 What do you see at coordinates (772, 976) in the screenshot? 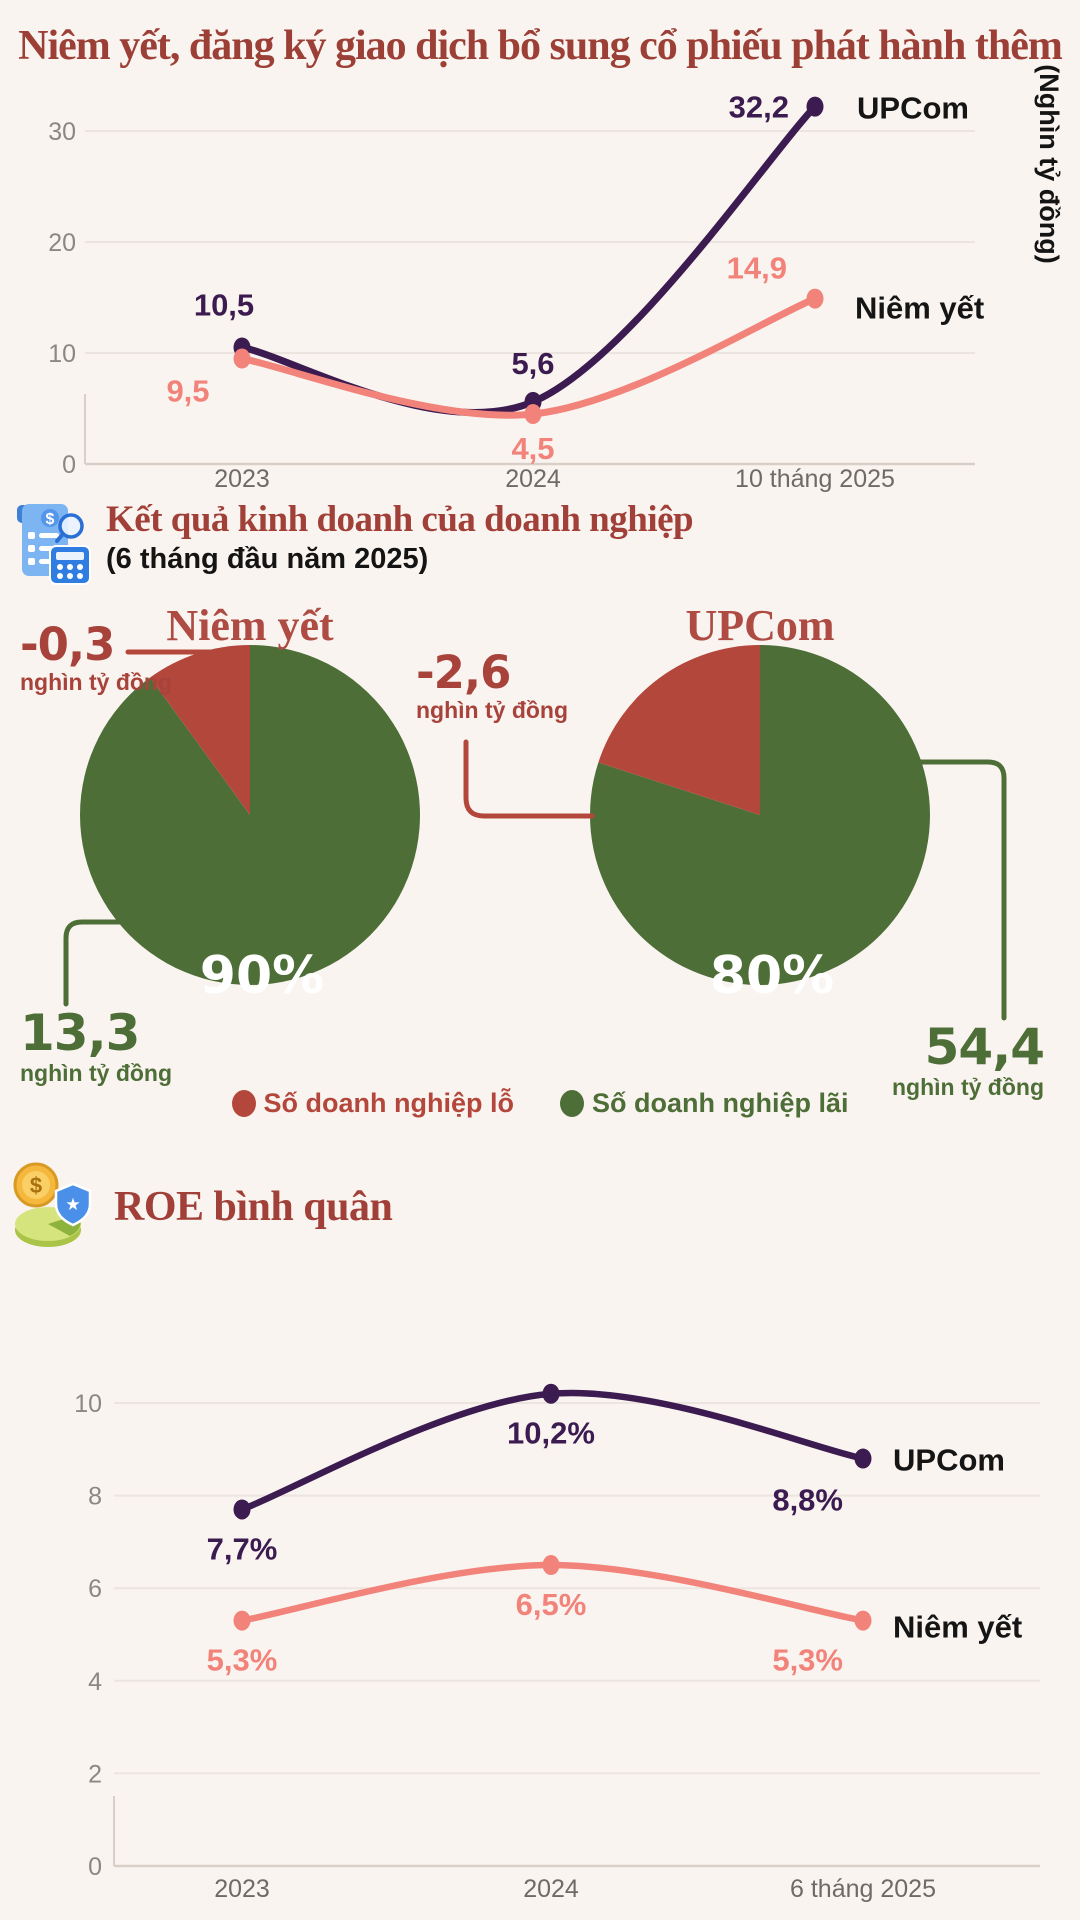
I see `pie-percent-label: 80%` at bounding box center [772, 976].